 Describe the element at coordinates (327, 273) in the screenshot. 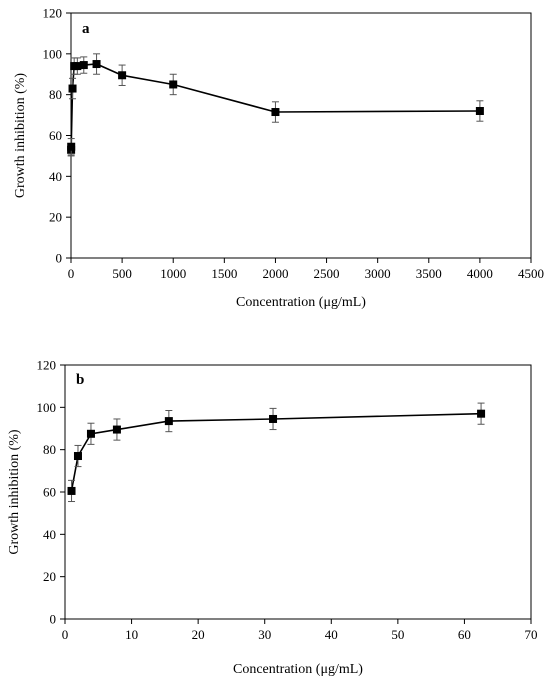

I see `x-tick-label: 2500` at that location.